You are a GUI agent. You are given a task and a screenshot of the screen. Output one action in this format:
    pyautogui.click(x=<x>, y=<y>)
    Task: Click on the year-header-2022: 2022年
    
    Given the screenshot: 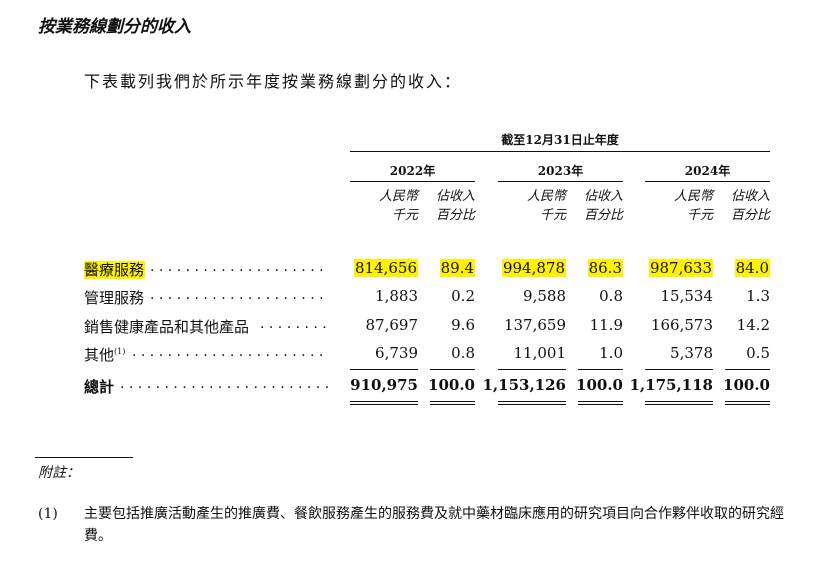 What is the action you would take?
    pyautogui.click(x=412, y=171)
    